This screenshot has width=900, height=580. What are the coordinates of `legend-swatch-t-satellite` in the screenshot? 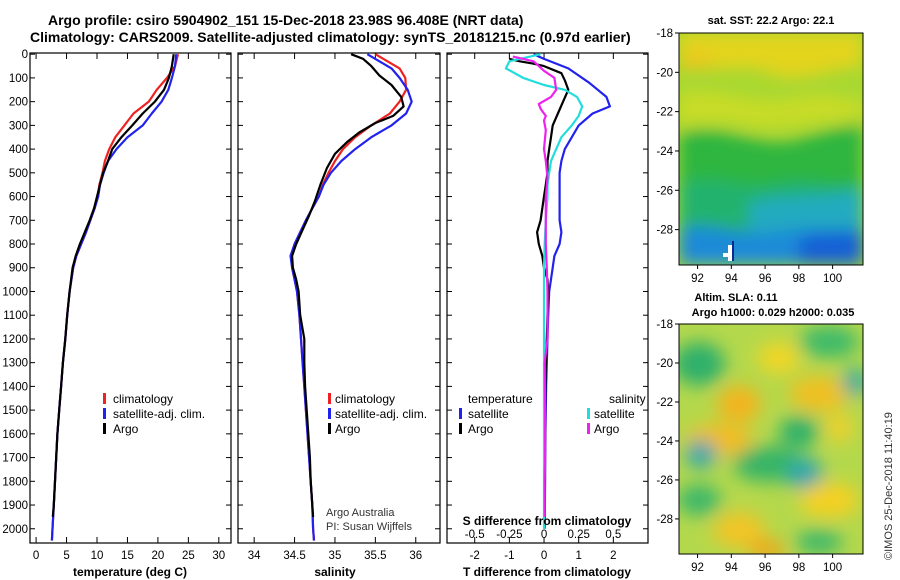 It's located at (460, 413).